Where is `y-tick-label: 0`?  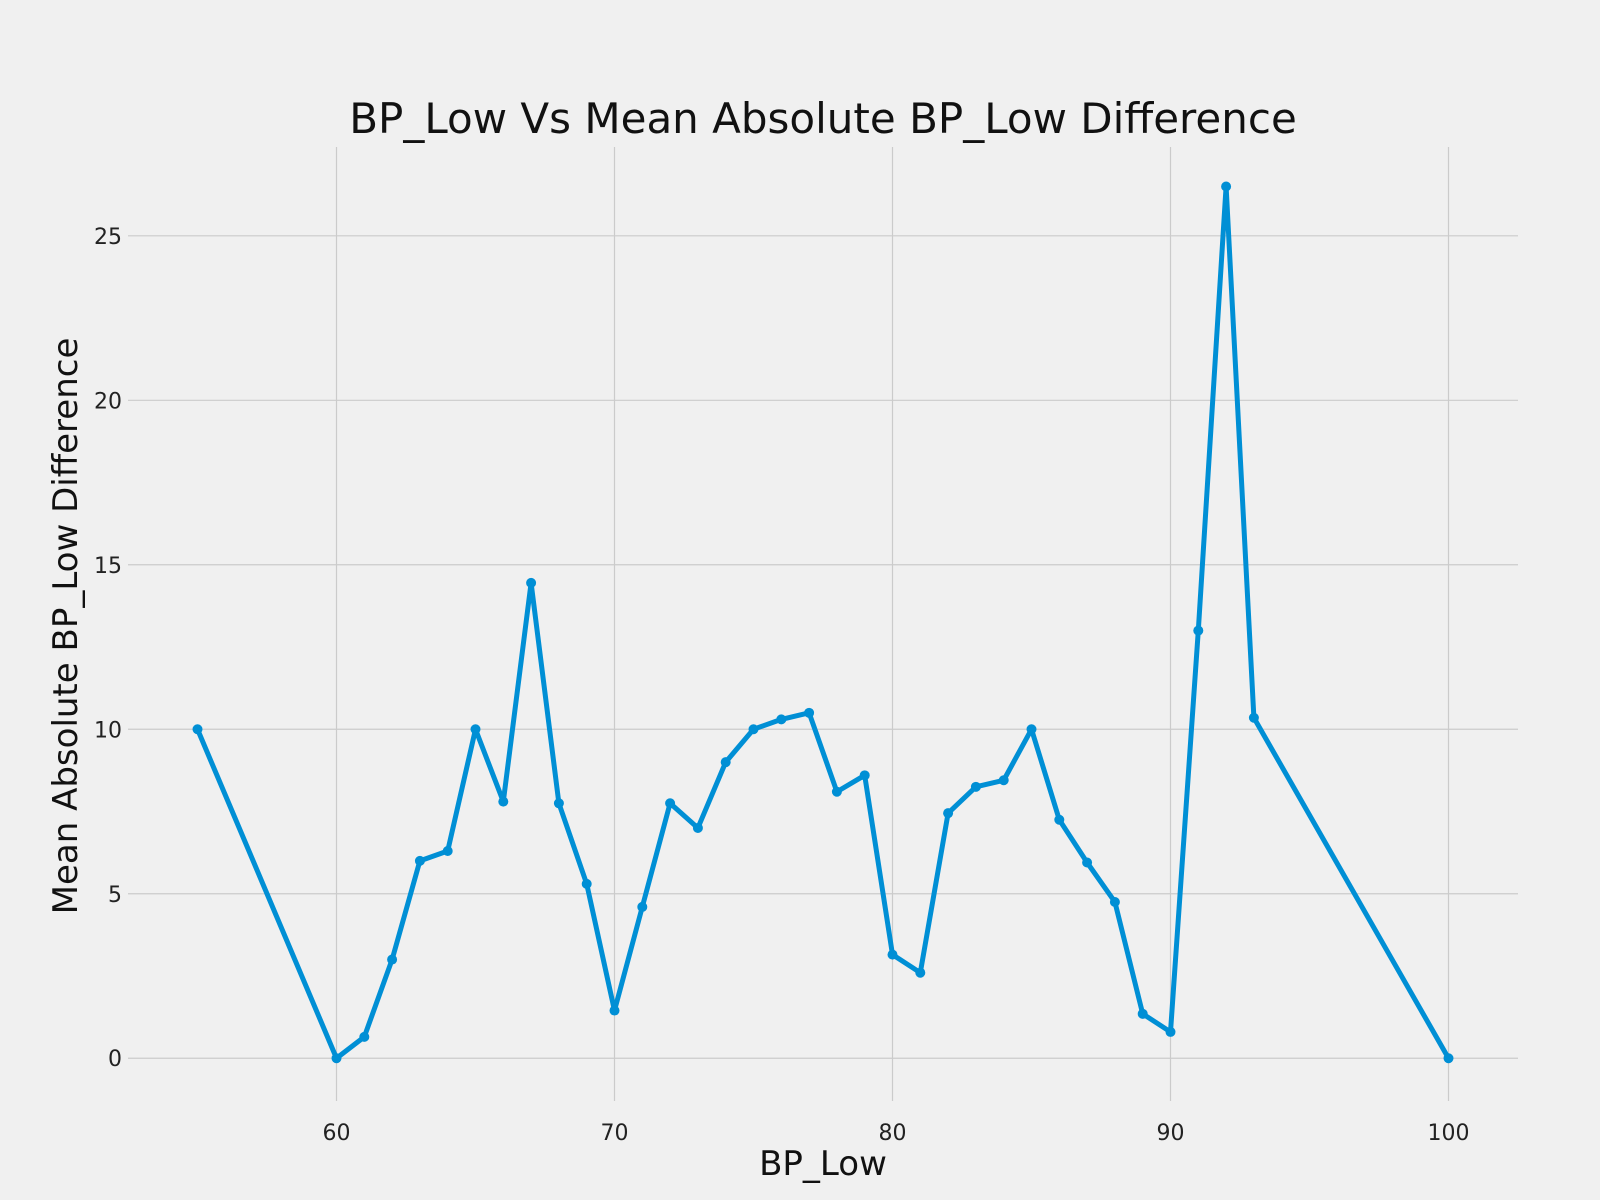
y-tick-label: 0 is located at coordinates (115, 1059).